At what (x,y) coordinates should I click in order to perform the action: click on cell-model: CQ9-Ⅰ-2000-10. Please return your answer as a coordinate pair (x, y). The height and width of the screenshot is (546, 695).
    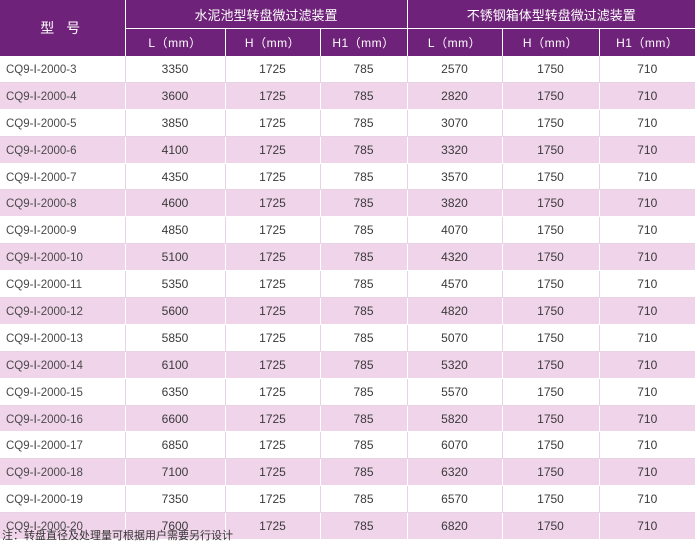
    Looking at the image, I should click on (63, 257).